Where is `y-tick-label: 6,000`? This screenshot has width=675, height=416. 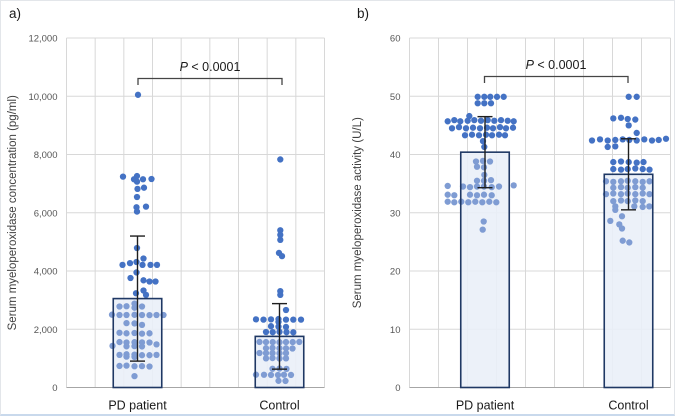 y-tick-label: 6,000 is located at coordinates (46, 213).